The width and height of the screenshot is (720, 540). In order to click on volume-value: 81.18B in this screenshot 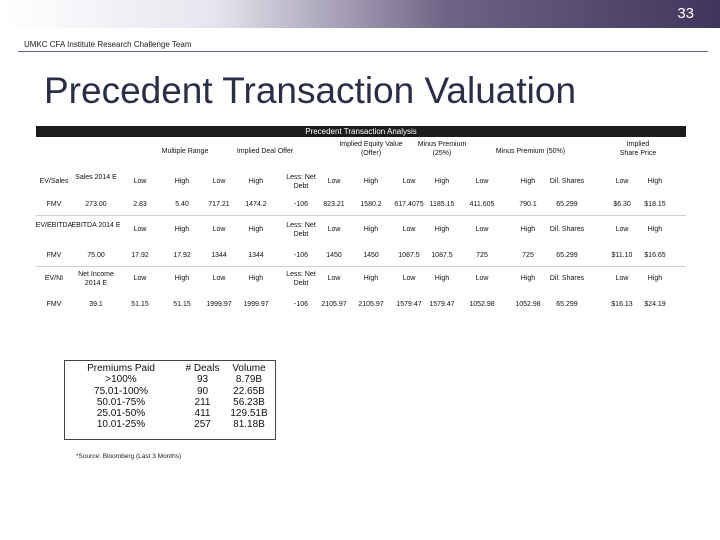, I will do `click(249, 425)`.